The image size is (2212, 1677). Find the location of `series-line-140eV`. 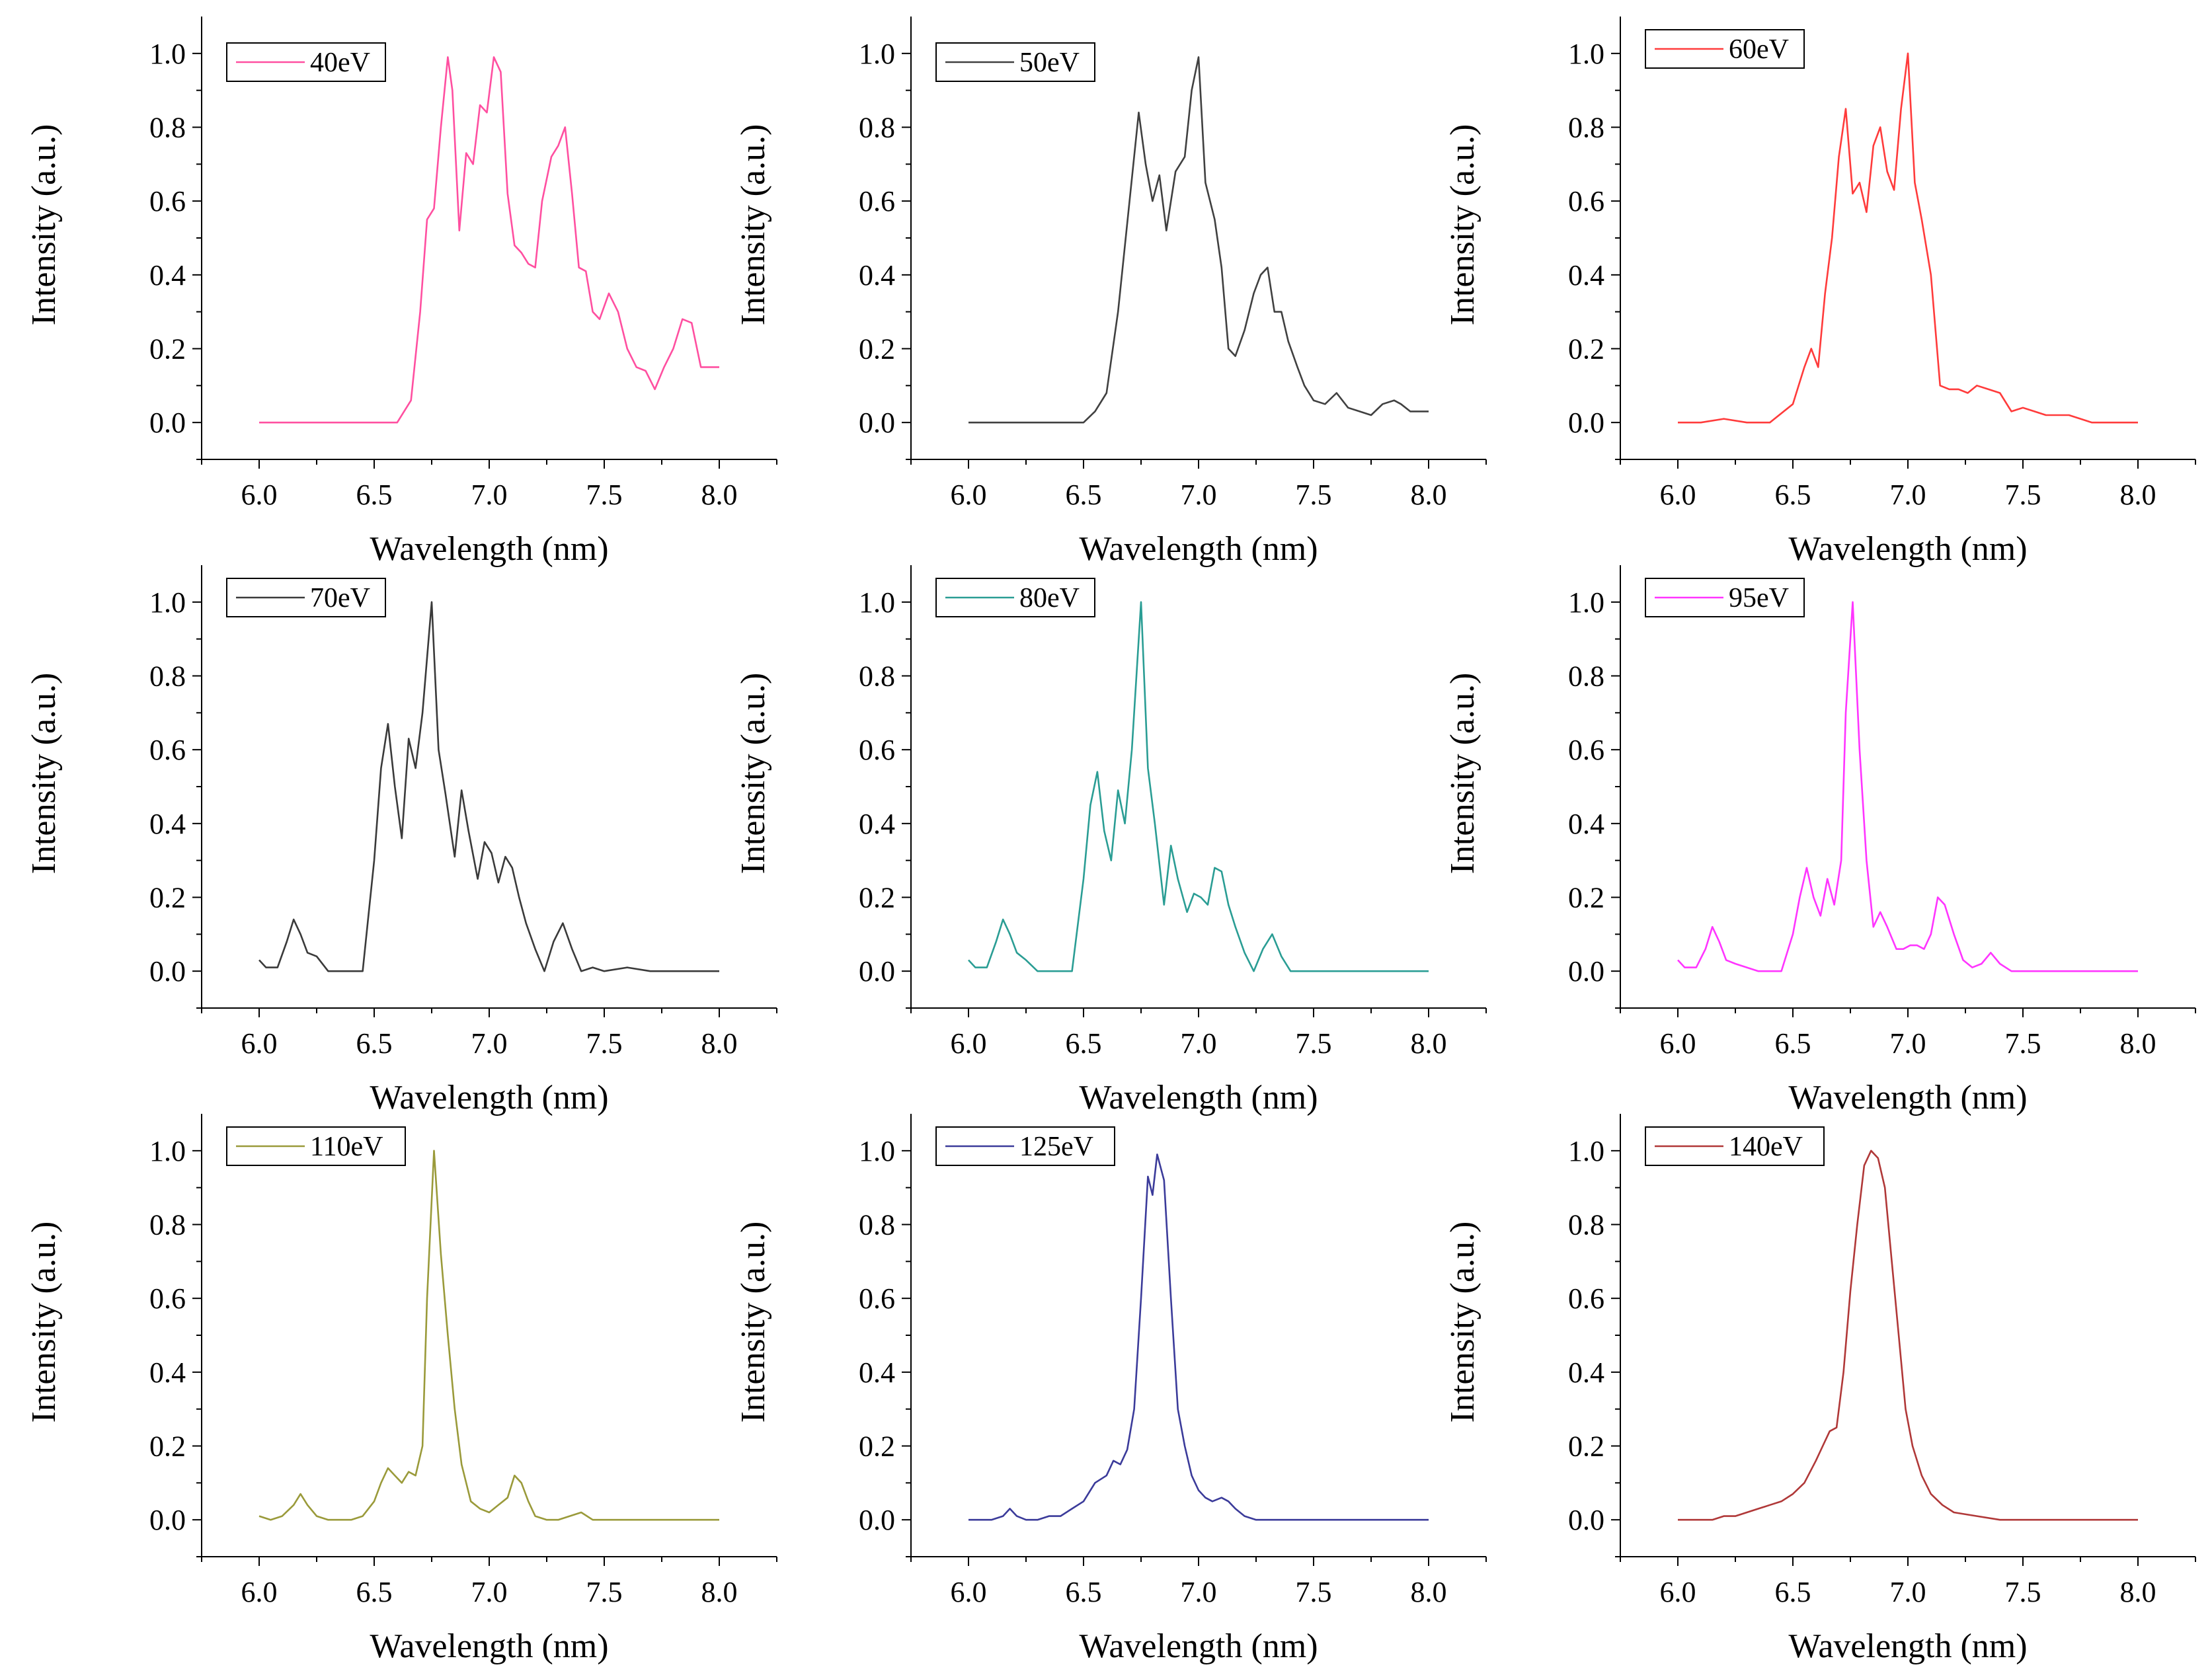

series-line-140eV is located at coordinates (1908, 1335).